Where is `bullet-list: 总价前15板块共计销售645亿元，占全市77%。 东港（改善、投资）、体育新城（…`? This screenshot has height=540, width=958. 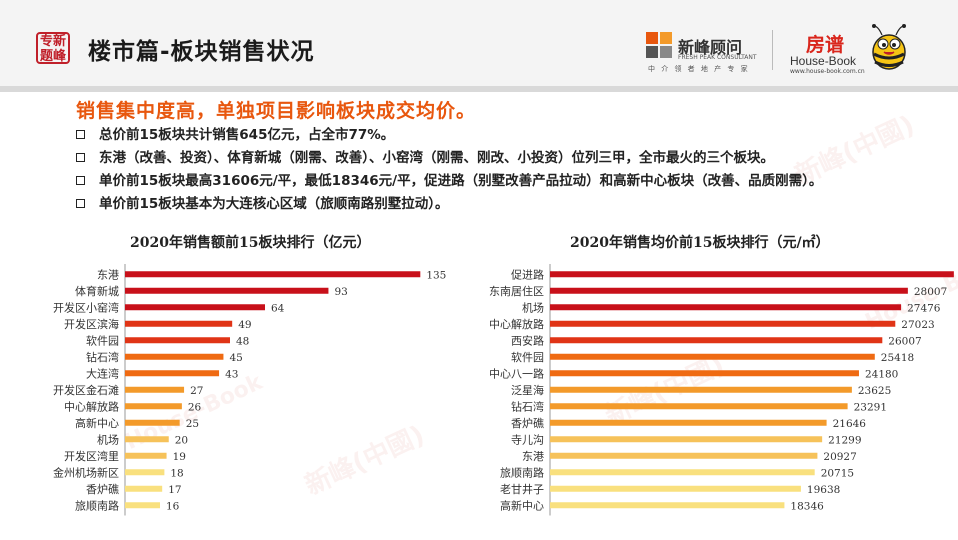 bullet-list: 总价前15板块共计销售645亿元，占全市77%。 东港（改善、投资）、体育新城（… is located at coordinates (449, 170).